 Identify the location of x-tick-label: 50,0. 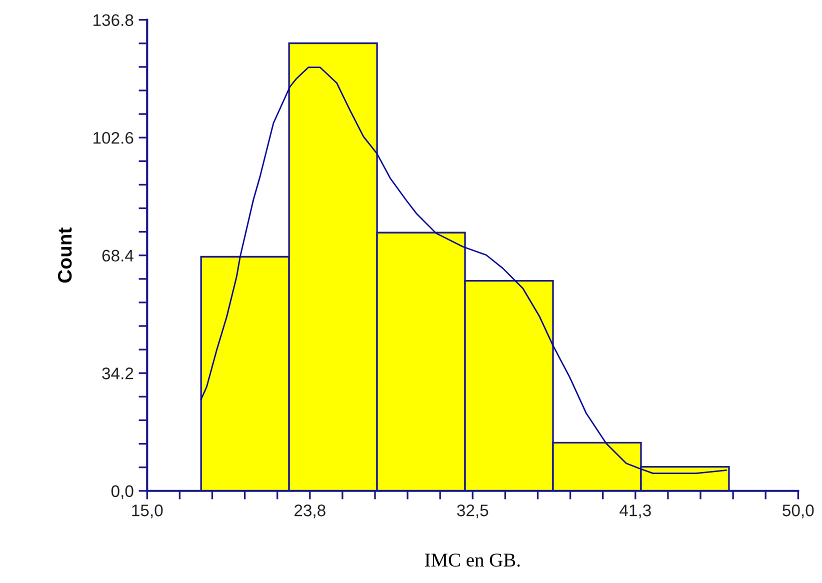
(798, 511).